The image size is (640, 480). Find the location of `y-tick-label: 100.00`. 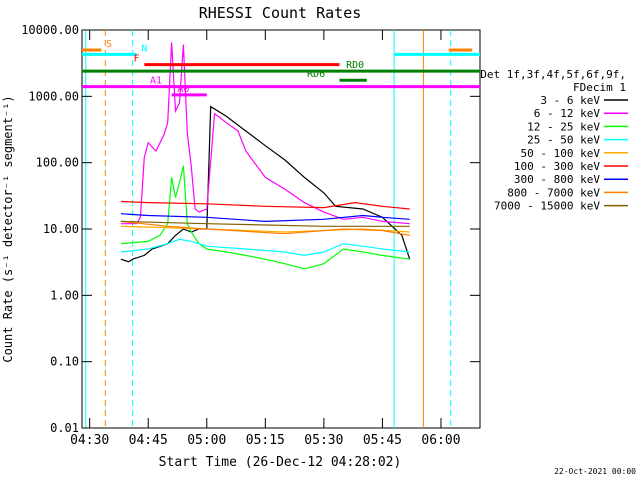

y-tick-label: 100.00 is located at coordinates (57, 163).